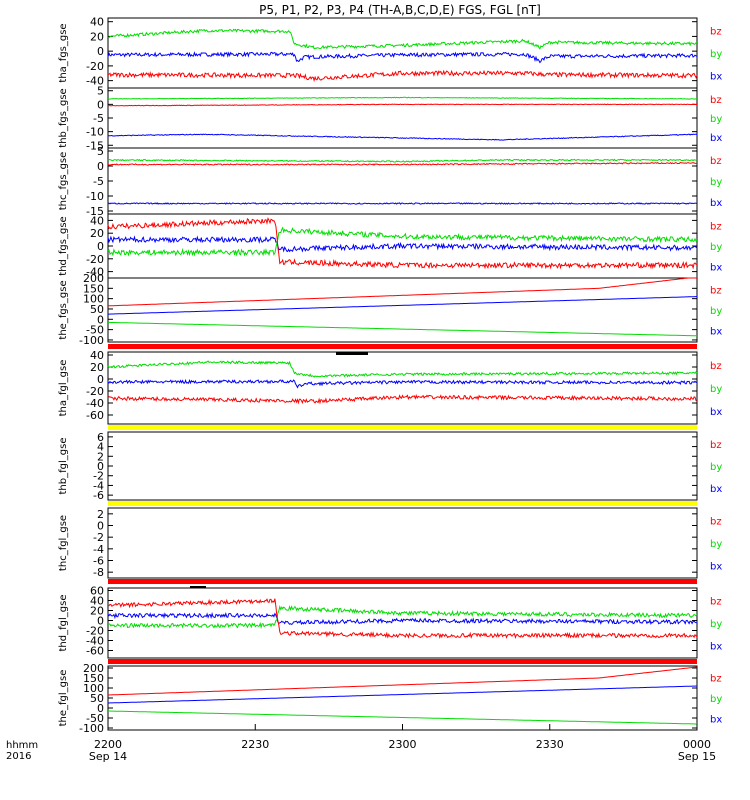  Describe the element at coordinates (716, 267) in the screenshot. I see `legend-bx-thd_fgs: bx` at that location.